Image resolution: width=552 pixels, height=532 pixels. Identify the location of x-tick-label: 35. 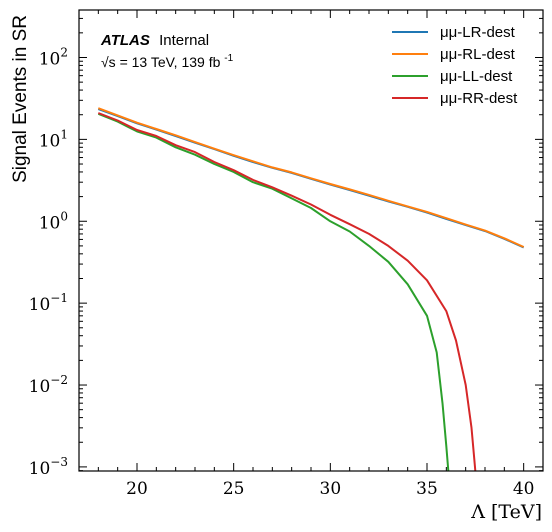
(427, 489).